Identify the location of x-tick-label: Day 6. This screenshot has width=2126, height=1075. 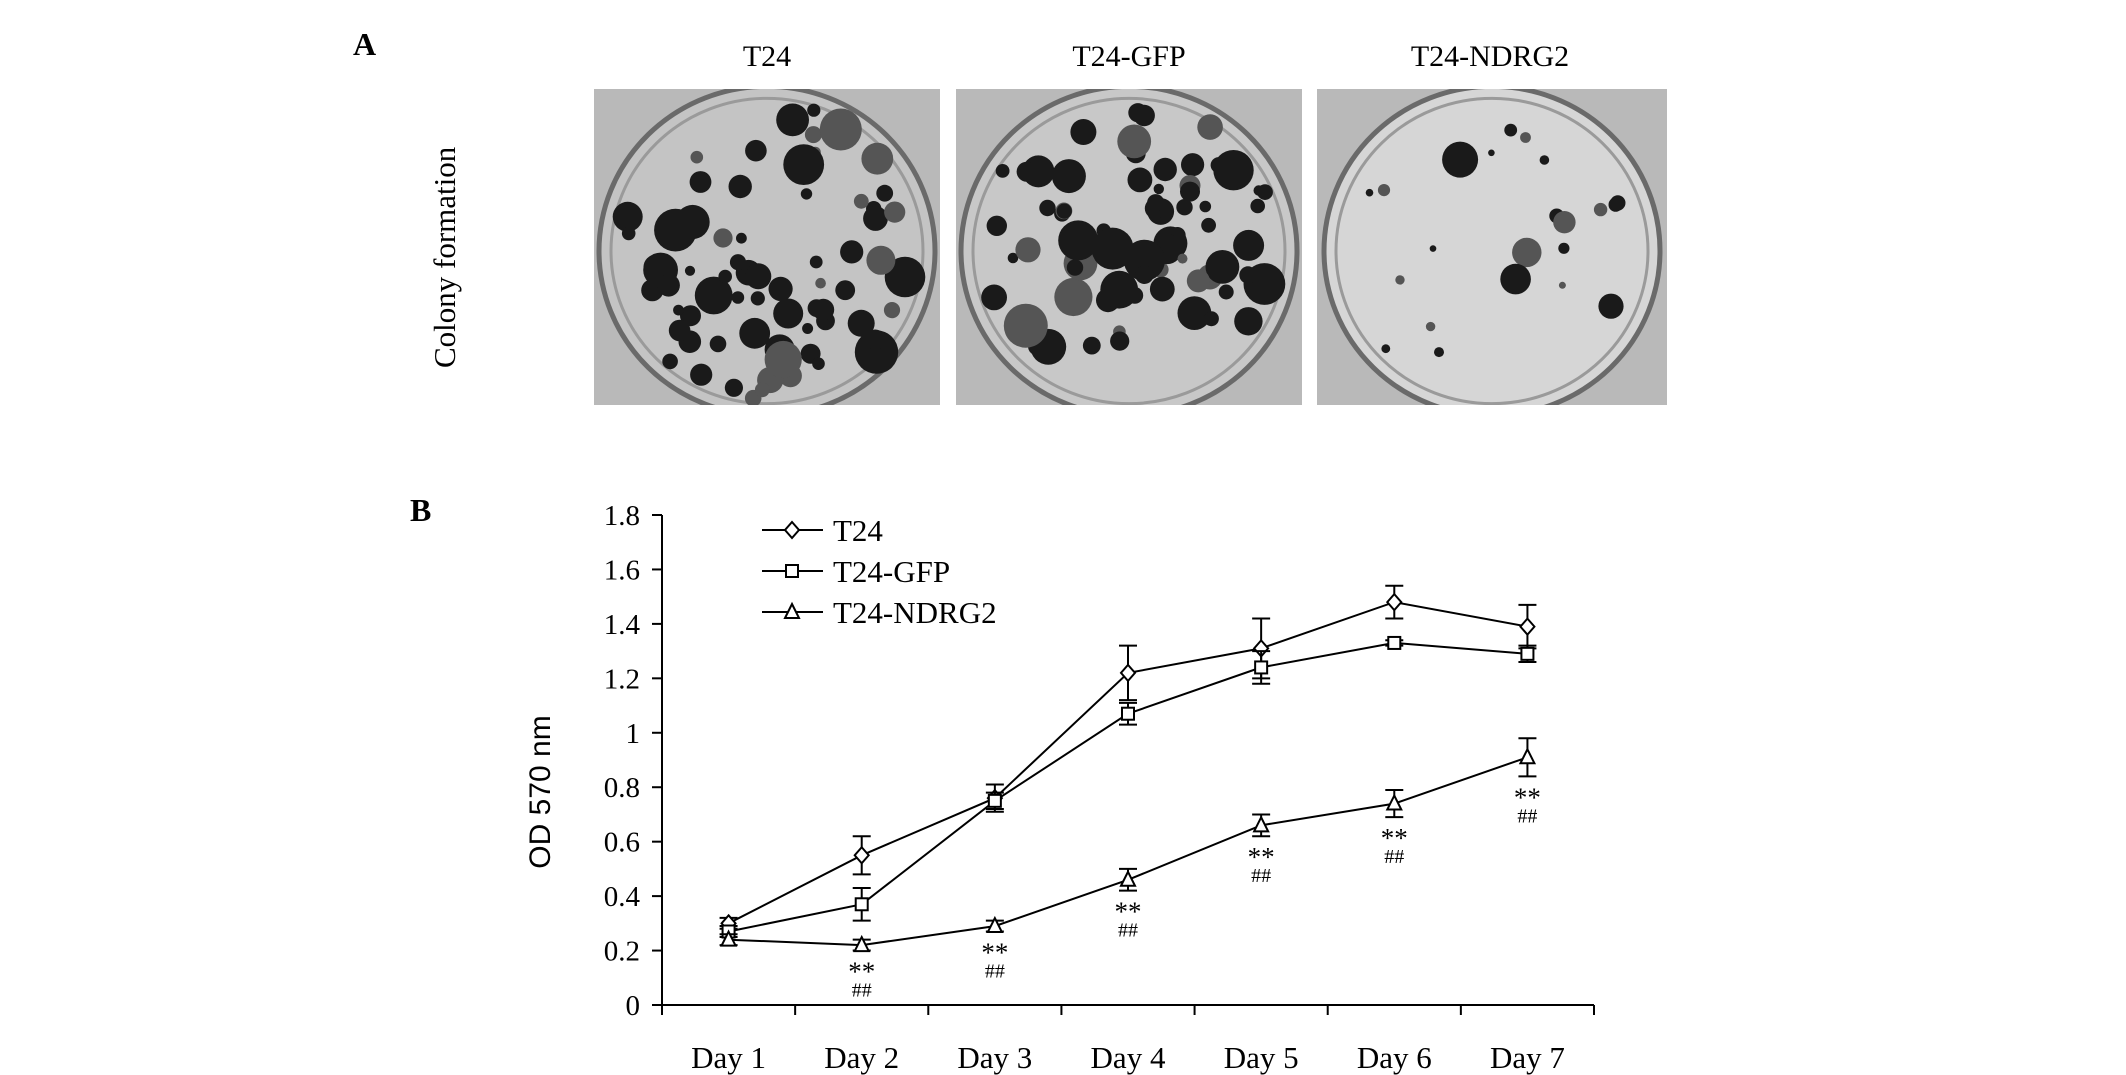
(1394, 1057).